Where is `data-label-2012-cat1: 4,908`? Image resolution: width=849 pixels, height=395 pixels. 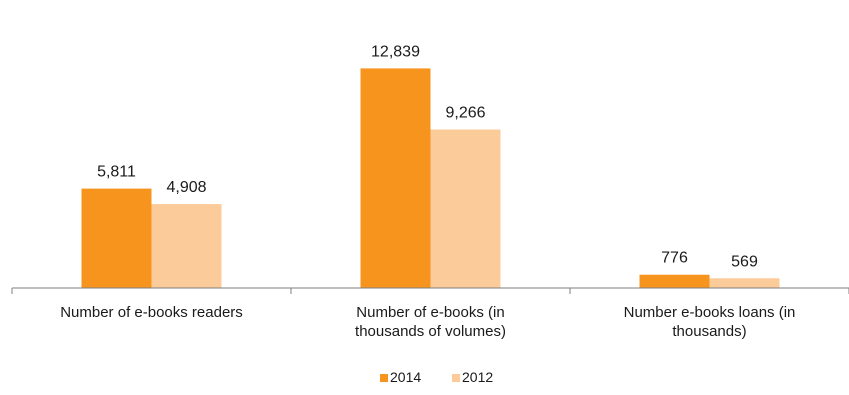
data-label-2012-cat1: 4,908 is located at coordinates (186, 187).